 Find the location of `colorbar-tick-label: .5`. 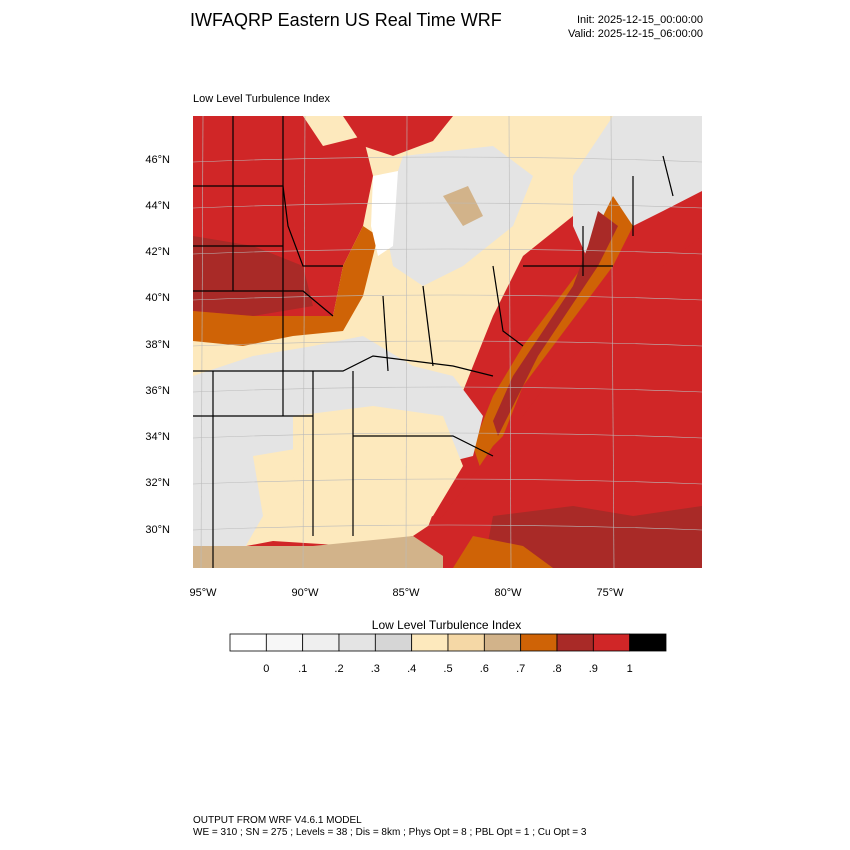

colorbar-tick-label: .5 is located at coordinates (448, 669).